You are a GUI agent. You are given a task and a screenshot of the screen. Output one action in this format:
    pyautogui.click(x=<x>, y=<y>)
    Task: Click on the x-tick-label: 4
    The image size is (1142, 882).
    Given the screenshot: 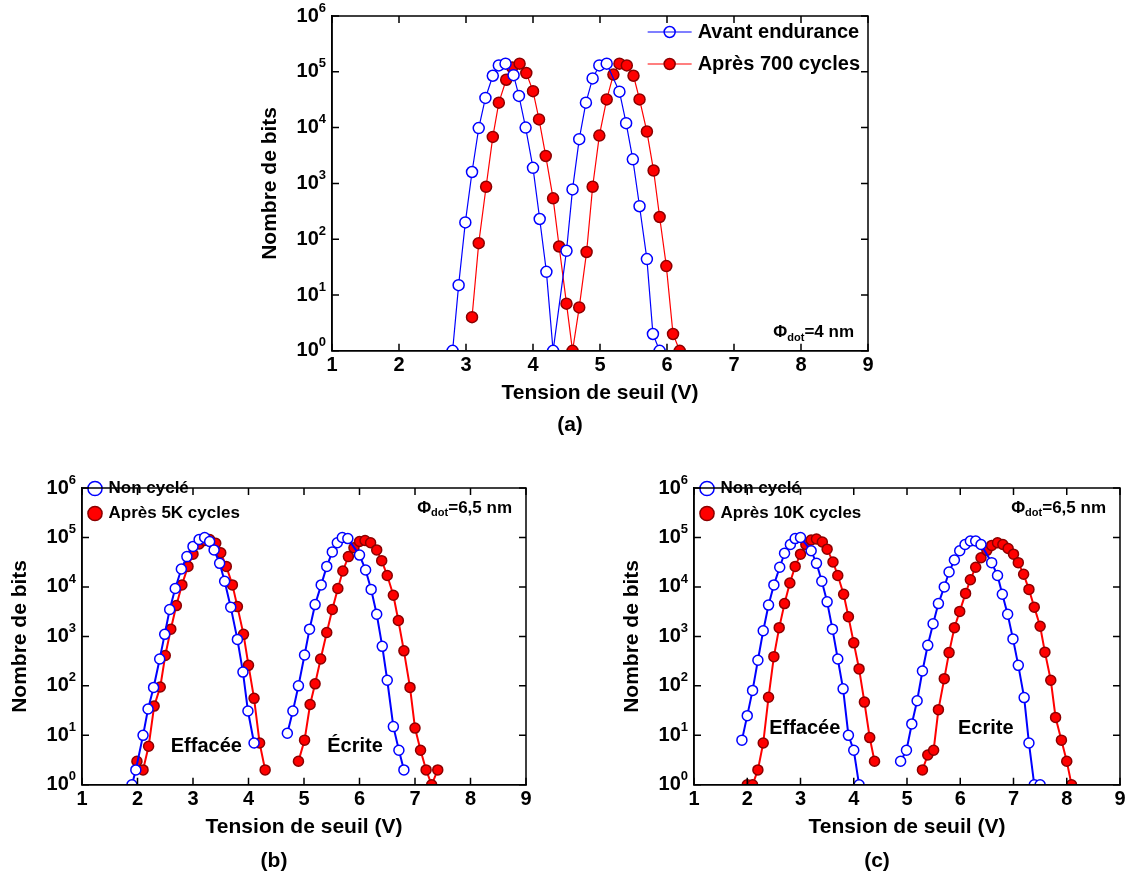 What is the action you would take?
    pyautogui.click(x=248, y=798)
    